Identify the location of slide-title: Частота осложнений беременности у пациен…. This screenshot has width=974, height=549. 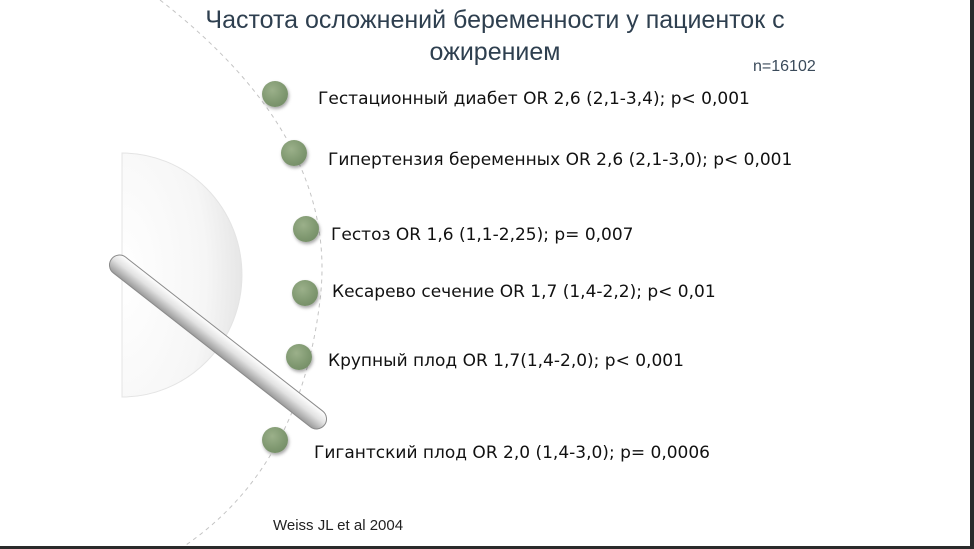
(495, 36).